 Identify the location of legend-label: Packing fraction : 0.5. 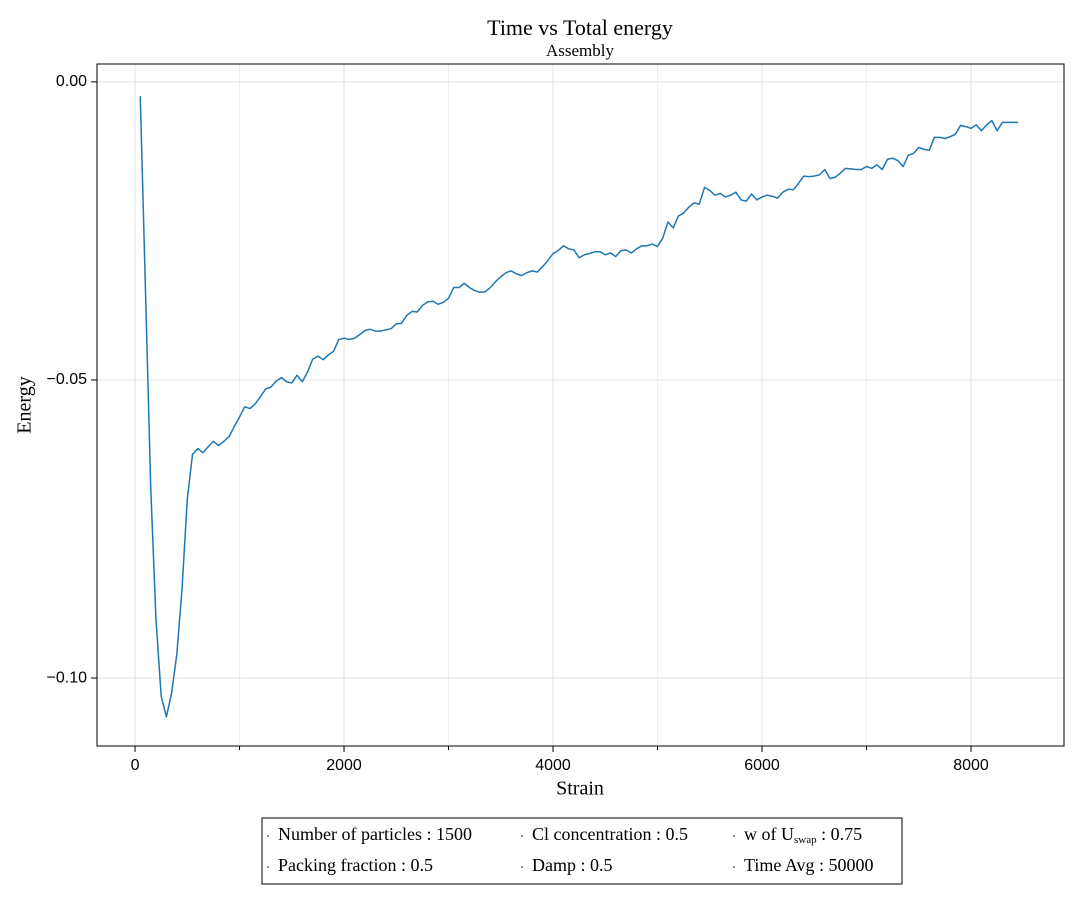
(355, 865).